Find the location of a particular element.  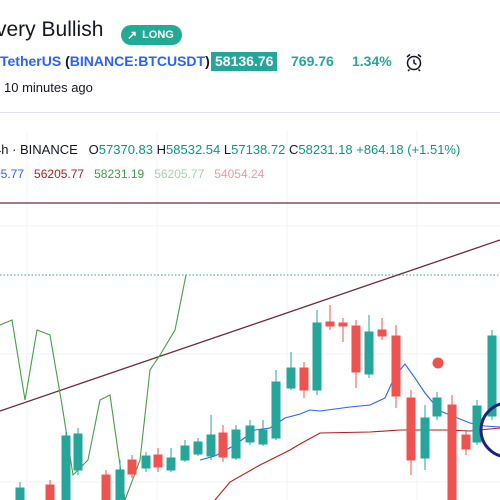

symbol-code: BINANCE:BTCUSDT is located at coordinates (137, 61).